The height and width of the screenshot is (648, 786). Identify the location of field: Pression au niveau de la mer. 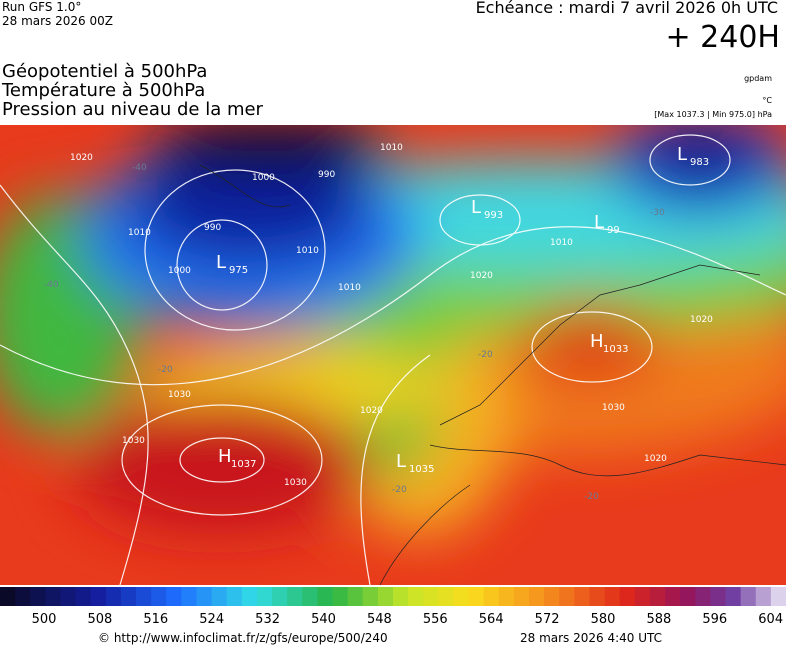
(132, 109).